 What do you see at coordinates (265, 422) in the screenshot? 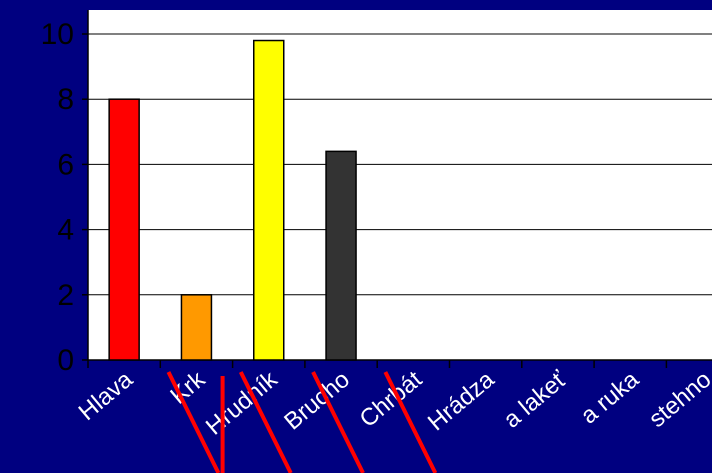
I see `strike-line-hrudník` at bounding box center [265, 422].